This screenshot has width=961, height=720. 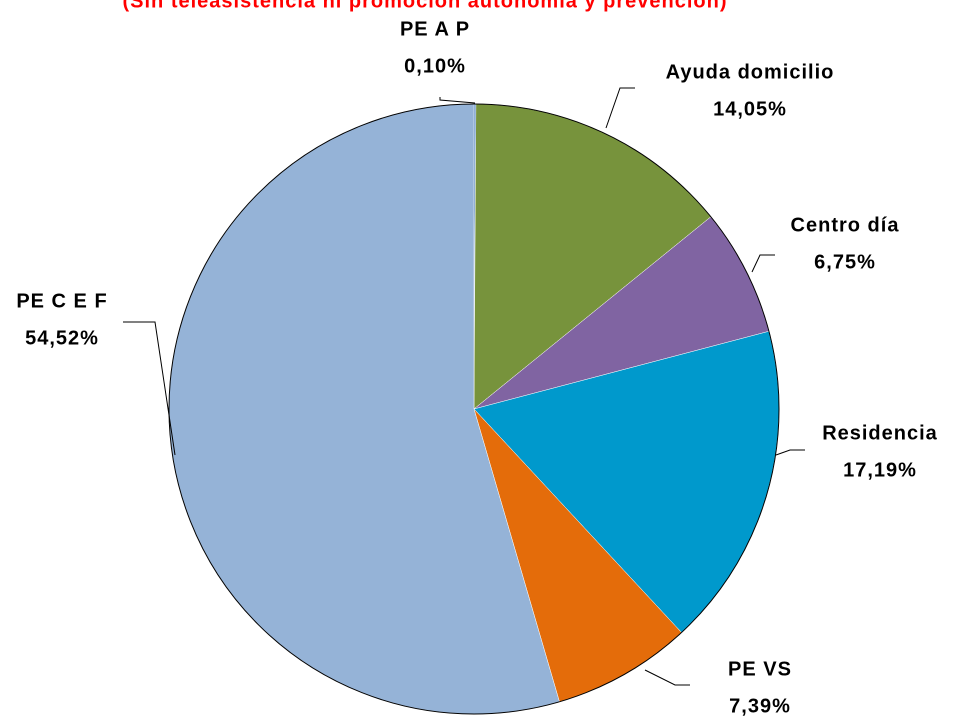 I want to click on value-label: 0,10%, so click(x=435, y=66).